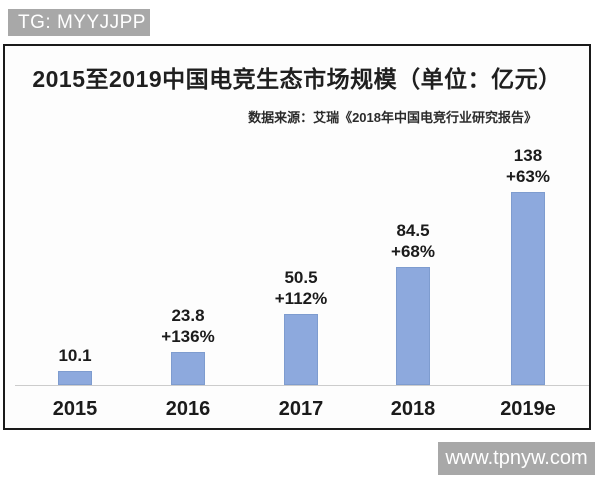 The image size is (600, 480). What do you see at coordinates (528, 166) in the screenshot?
I see `bar-value-label-2019e: 138 +63%` at bounding box center [528, 166].